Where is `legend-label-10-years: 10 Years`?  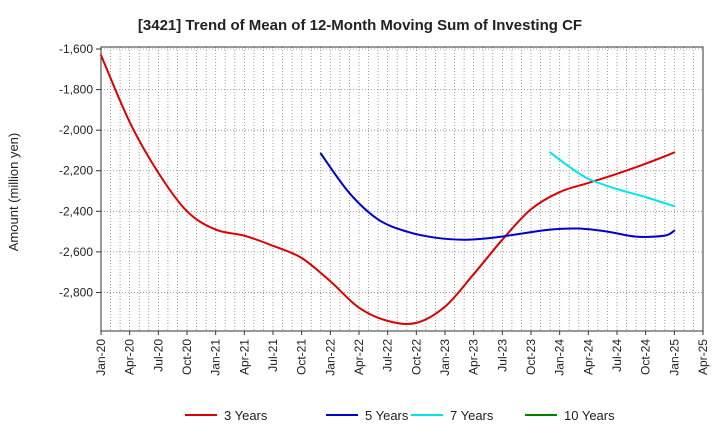
legend-label-10-years: 10 Years is located at coordinates (589, 415).